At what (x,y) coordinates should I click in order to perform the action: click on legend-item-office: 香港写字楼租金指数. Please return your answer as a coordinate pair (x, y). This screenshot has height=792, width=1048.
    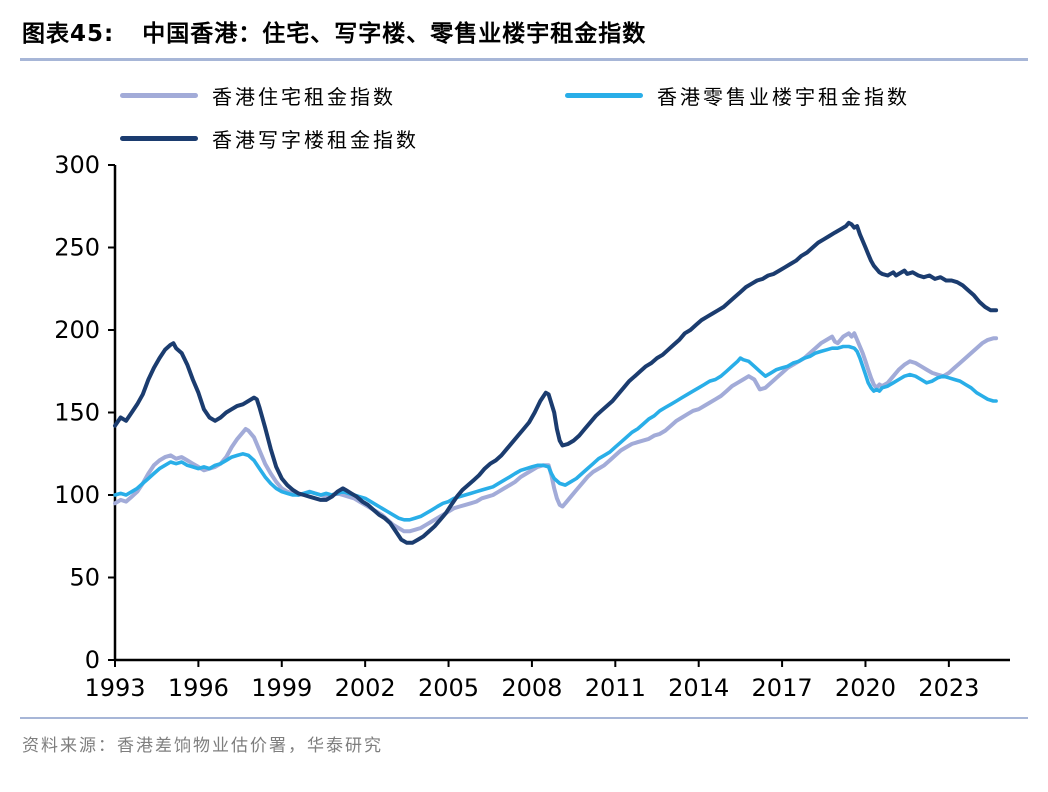
    Looking at the image, I should click on (342, 138).